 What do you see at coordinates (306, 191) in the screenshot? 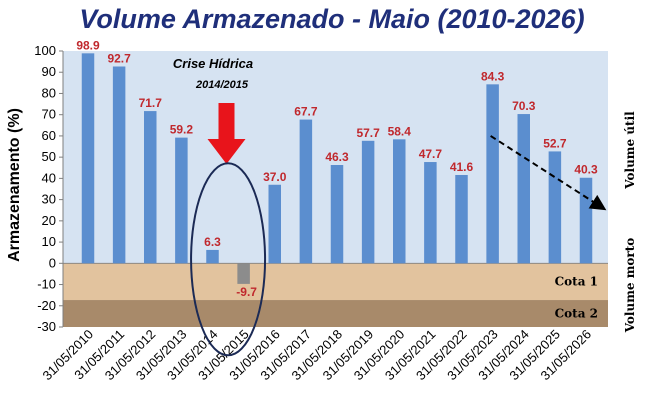
I see `bar-31/05/2017` at bounding box center [306, 191].